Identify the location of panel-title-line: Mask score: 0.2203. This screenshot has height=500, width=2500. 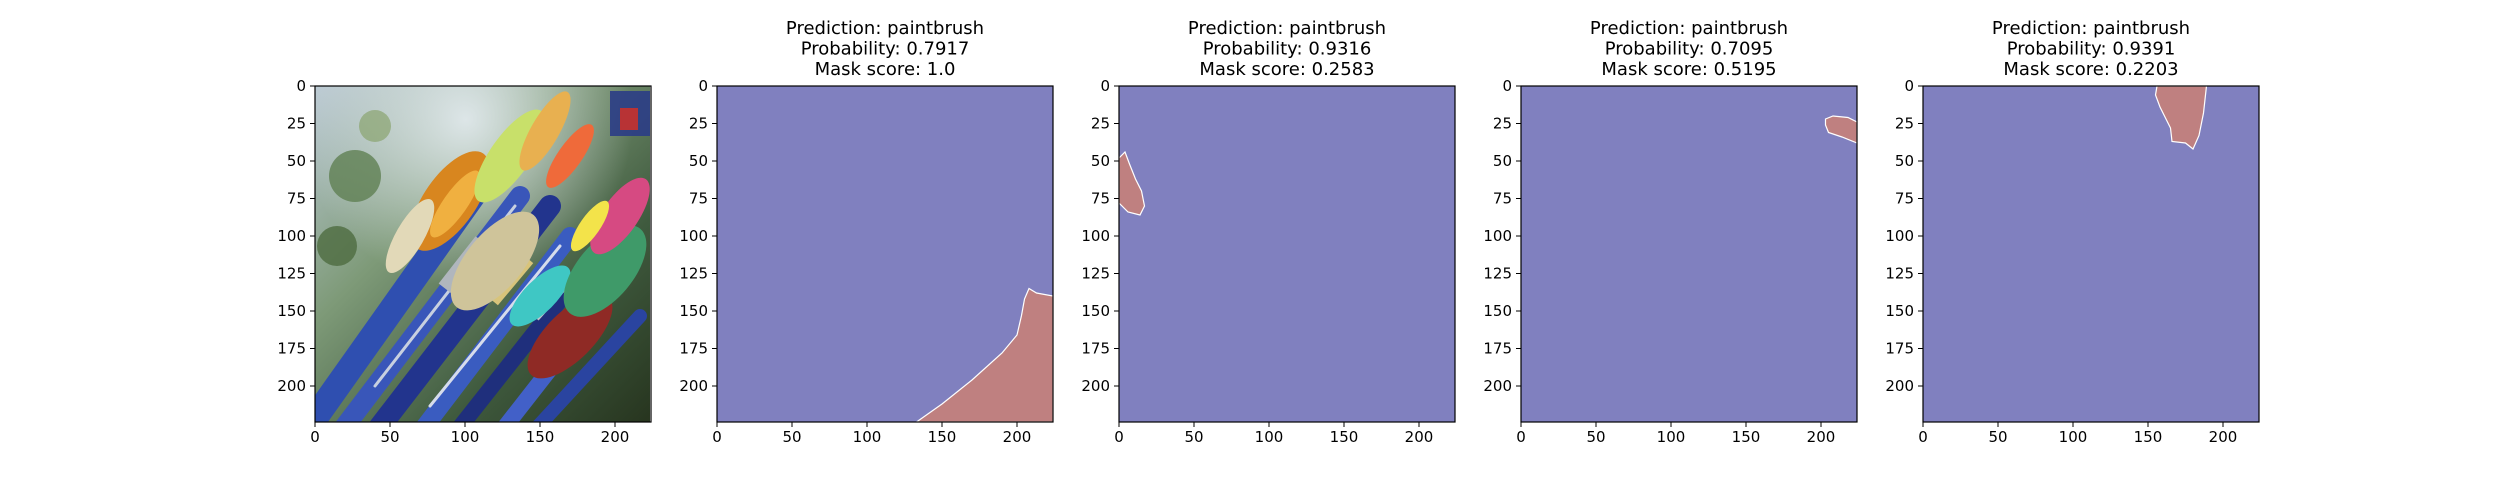
(2090, 69).